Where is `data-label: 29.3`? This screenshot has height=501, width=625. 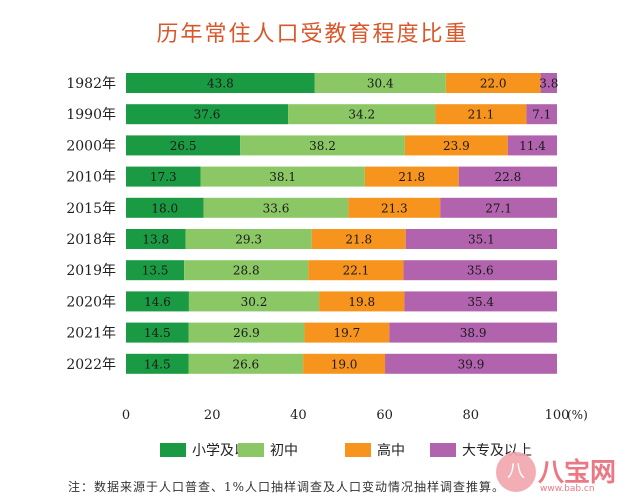
data-label: 29.3 is located at coordinates (248, 240).